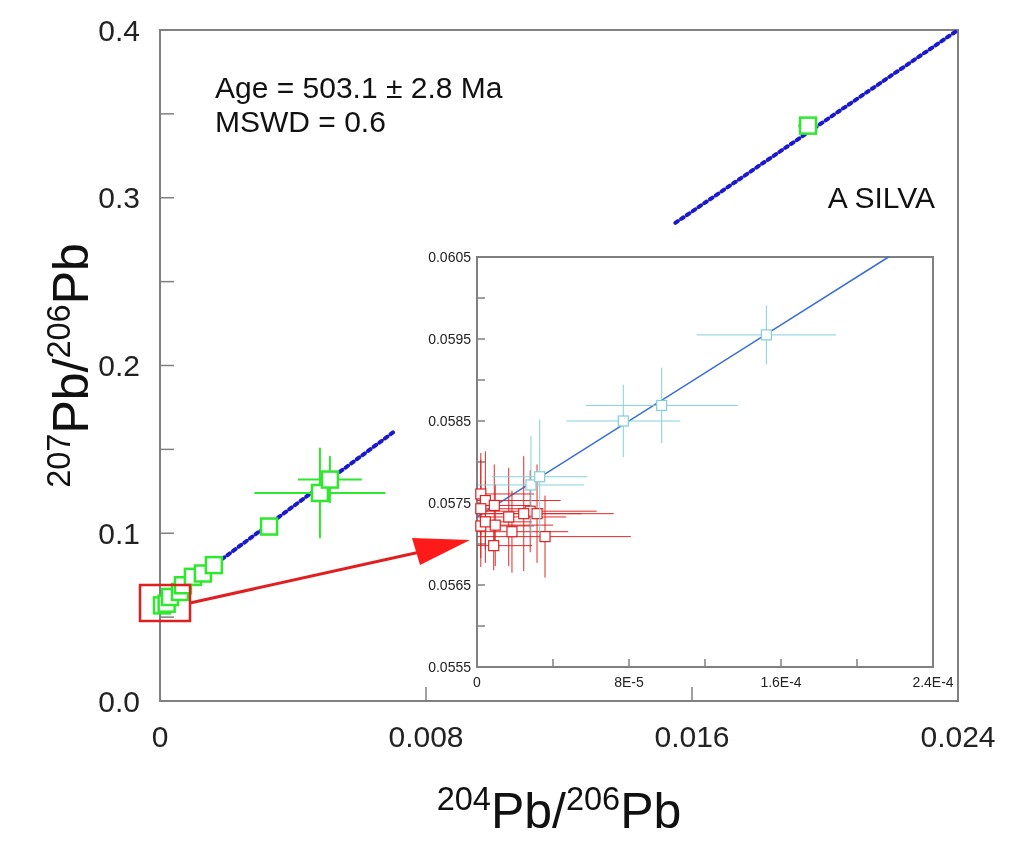  What do you see at coordinates (629, 682) in the screenshot?
I see `x-tick-label: 8E-5` at bounding box center [629, 682].